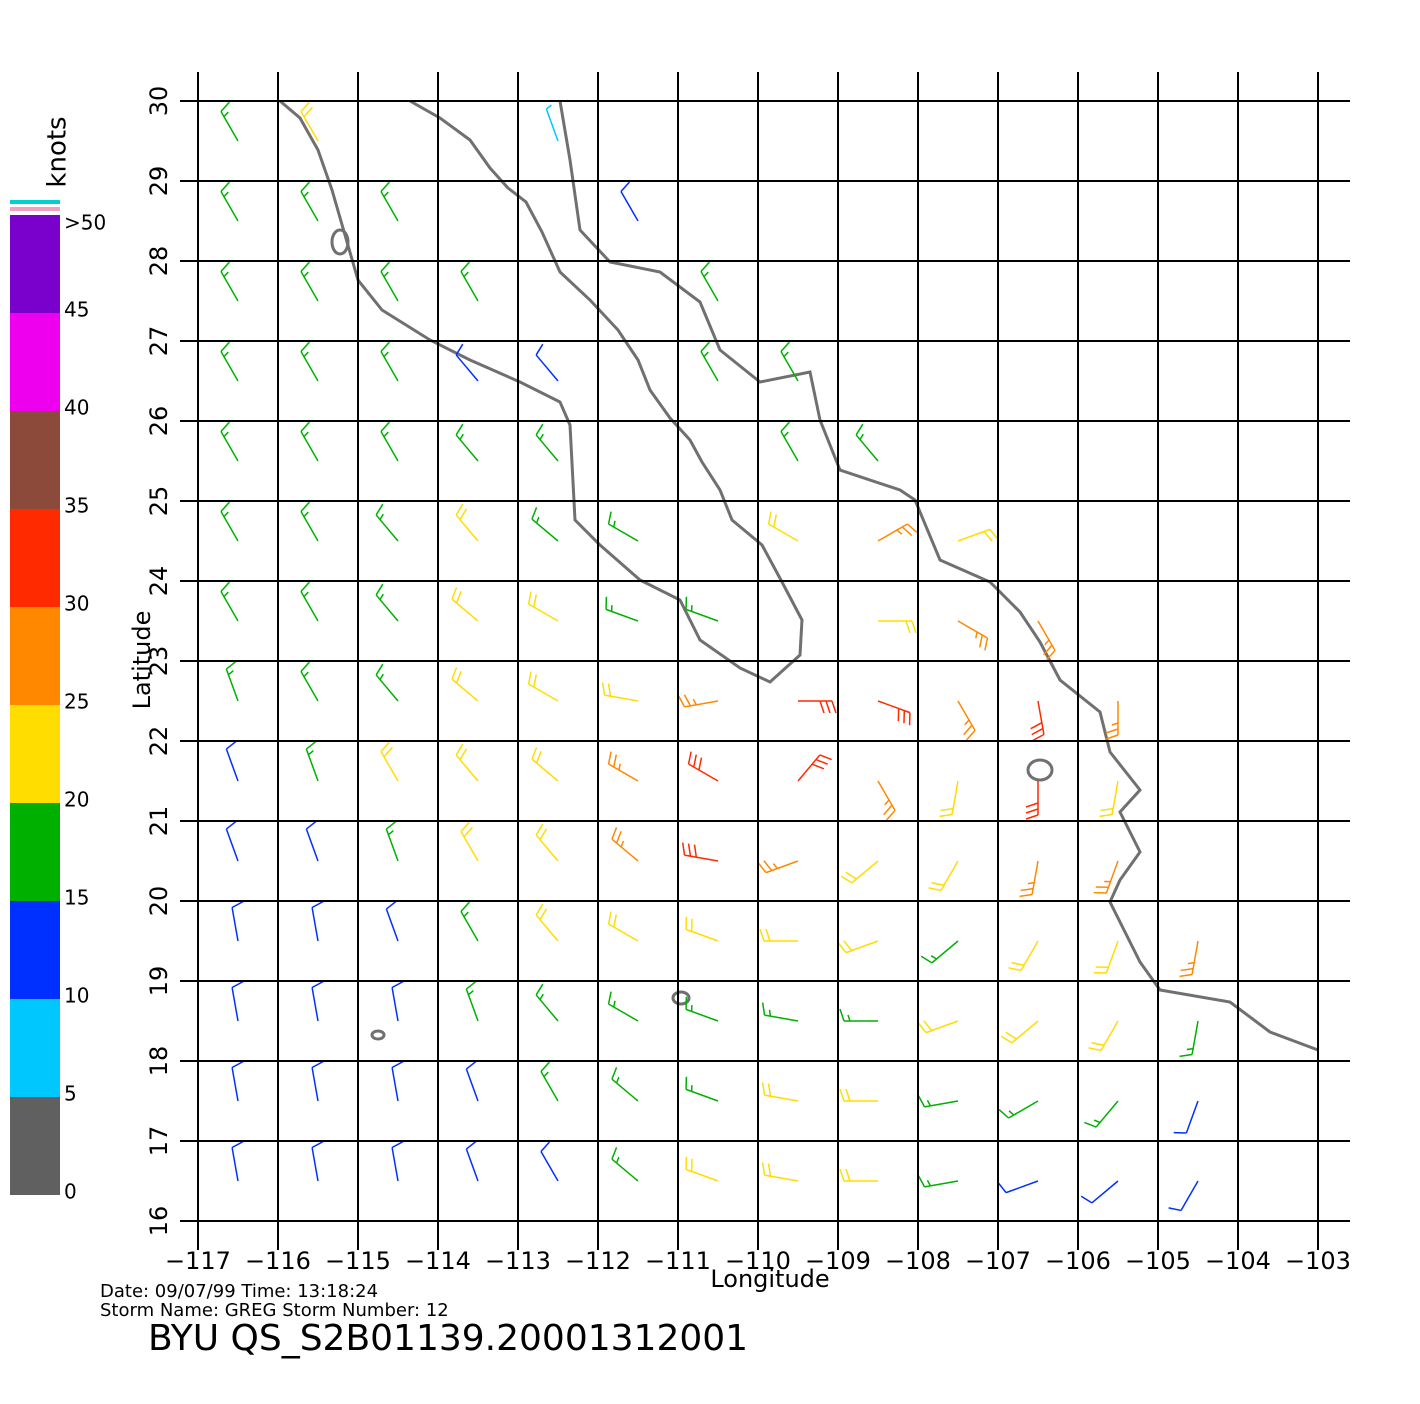  What do you see at coordinates (239, 1291) in the screenshot?
I see `footer-date: Date: 09/07/99 Time: 13:18:24` at bounding box center [239, 1291].